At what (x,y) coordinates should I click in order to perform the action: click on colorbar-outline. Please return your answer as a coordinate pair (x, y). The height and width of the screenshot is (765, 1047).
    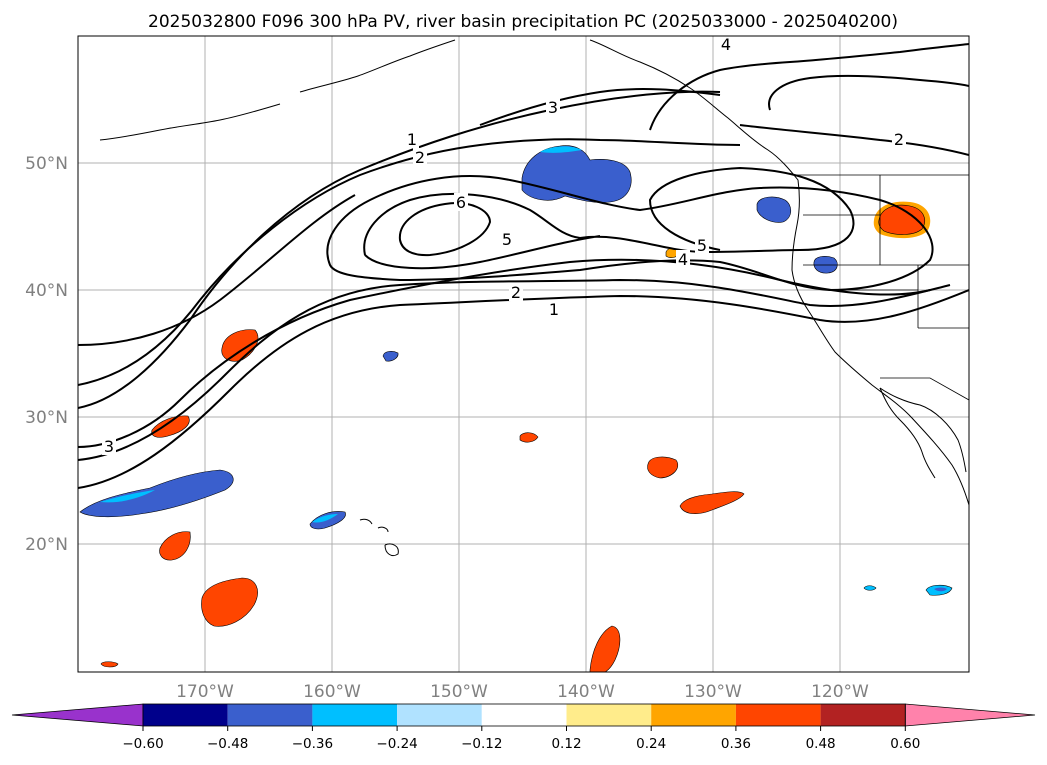
    Looking at the image, I should click on (524, 715).